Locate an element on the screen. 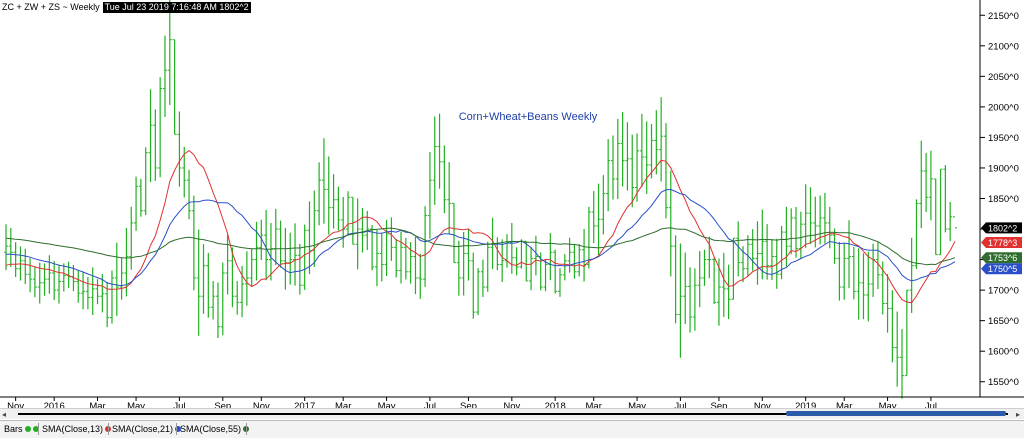  legend-sma21-label: SMA(Close,21) is located at coordinates (143, 429).